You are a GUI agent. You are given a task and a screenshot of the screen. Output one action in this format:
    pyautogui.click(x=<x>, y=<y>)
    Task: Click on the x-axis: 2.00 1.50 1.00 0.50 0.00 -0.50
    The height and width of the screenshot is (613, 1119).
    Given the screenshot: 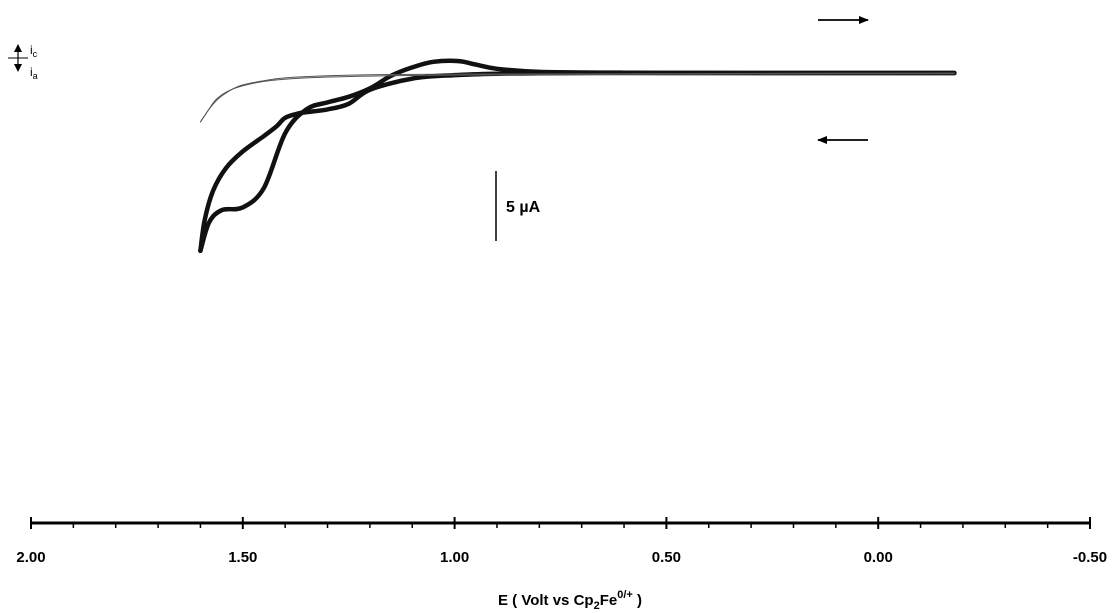 What is the action you would take?
    pyautogui.click(x=561, y=541)
    